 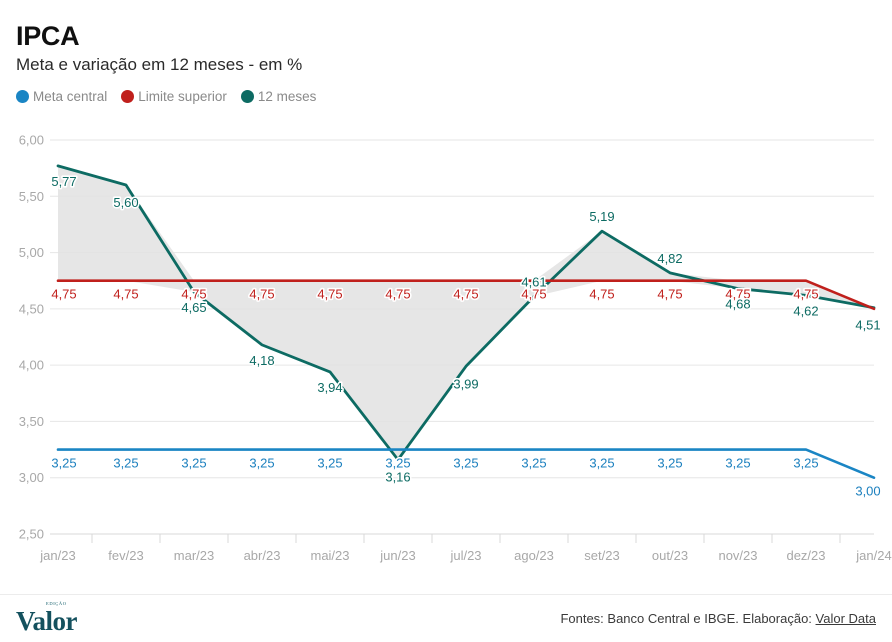 What do you see at coordinates (56, 604) in the screenshot?
I see `brand-kicker: EDIÇÃO` at bounding box center [56, 604].